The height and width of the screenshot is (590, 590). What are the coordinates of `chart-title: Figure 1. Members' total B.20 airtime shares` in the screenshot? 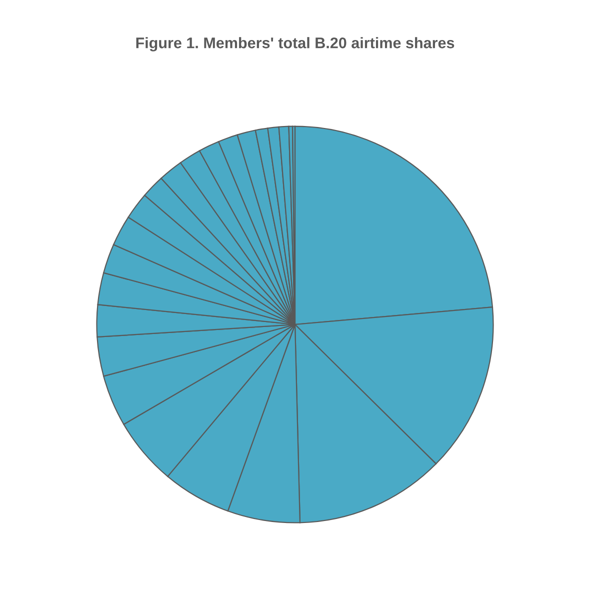 It's located at (295, 44).